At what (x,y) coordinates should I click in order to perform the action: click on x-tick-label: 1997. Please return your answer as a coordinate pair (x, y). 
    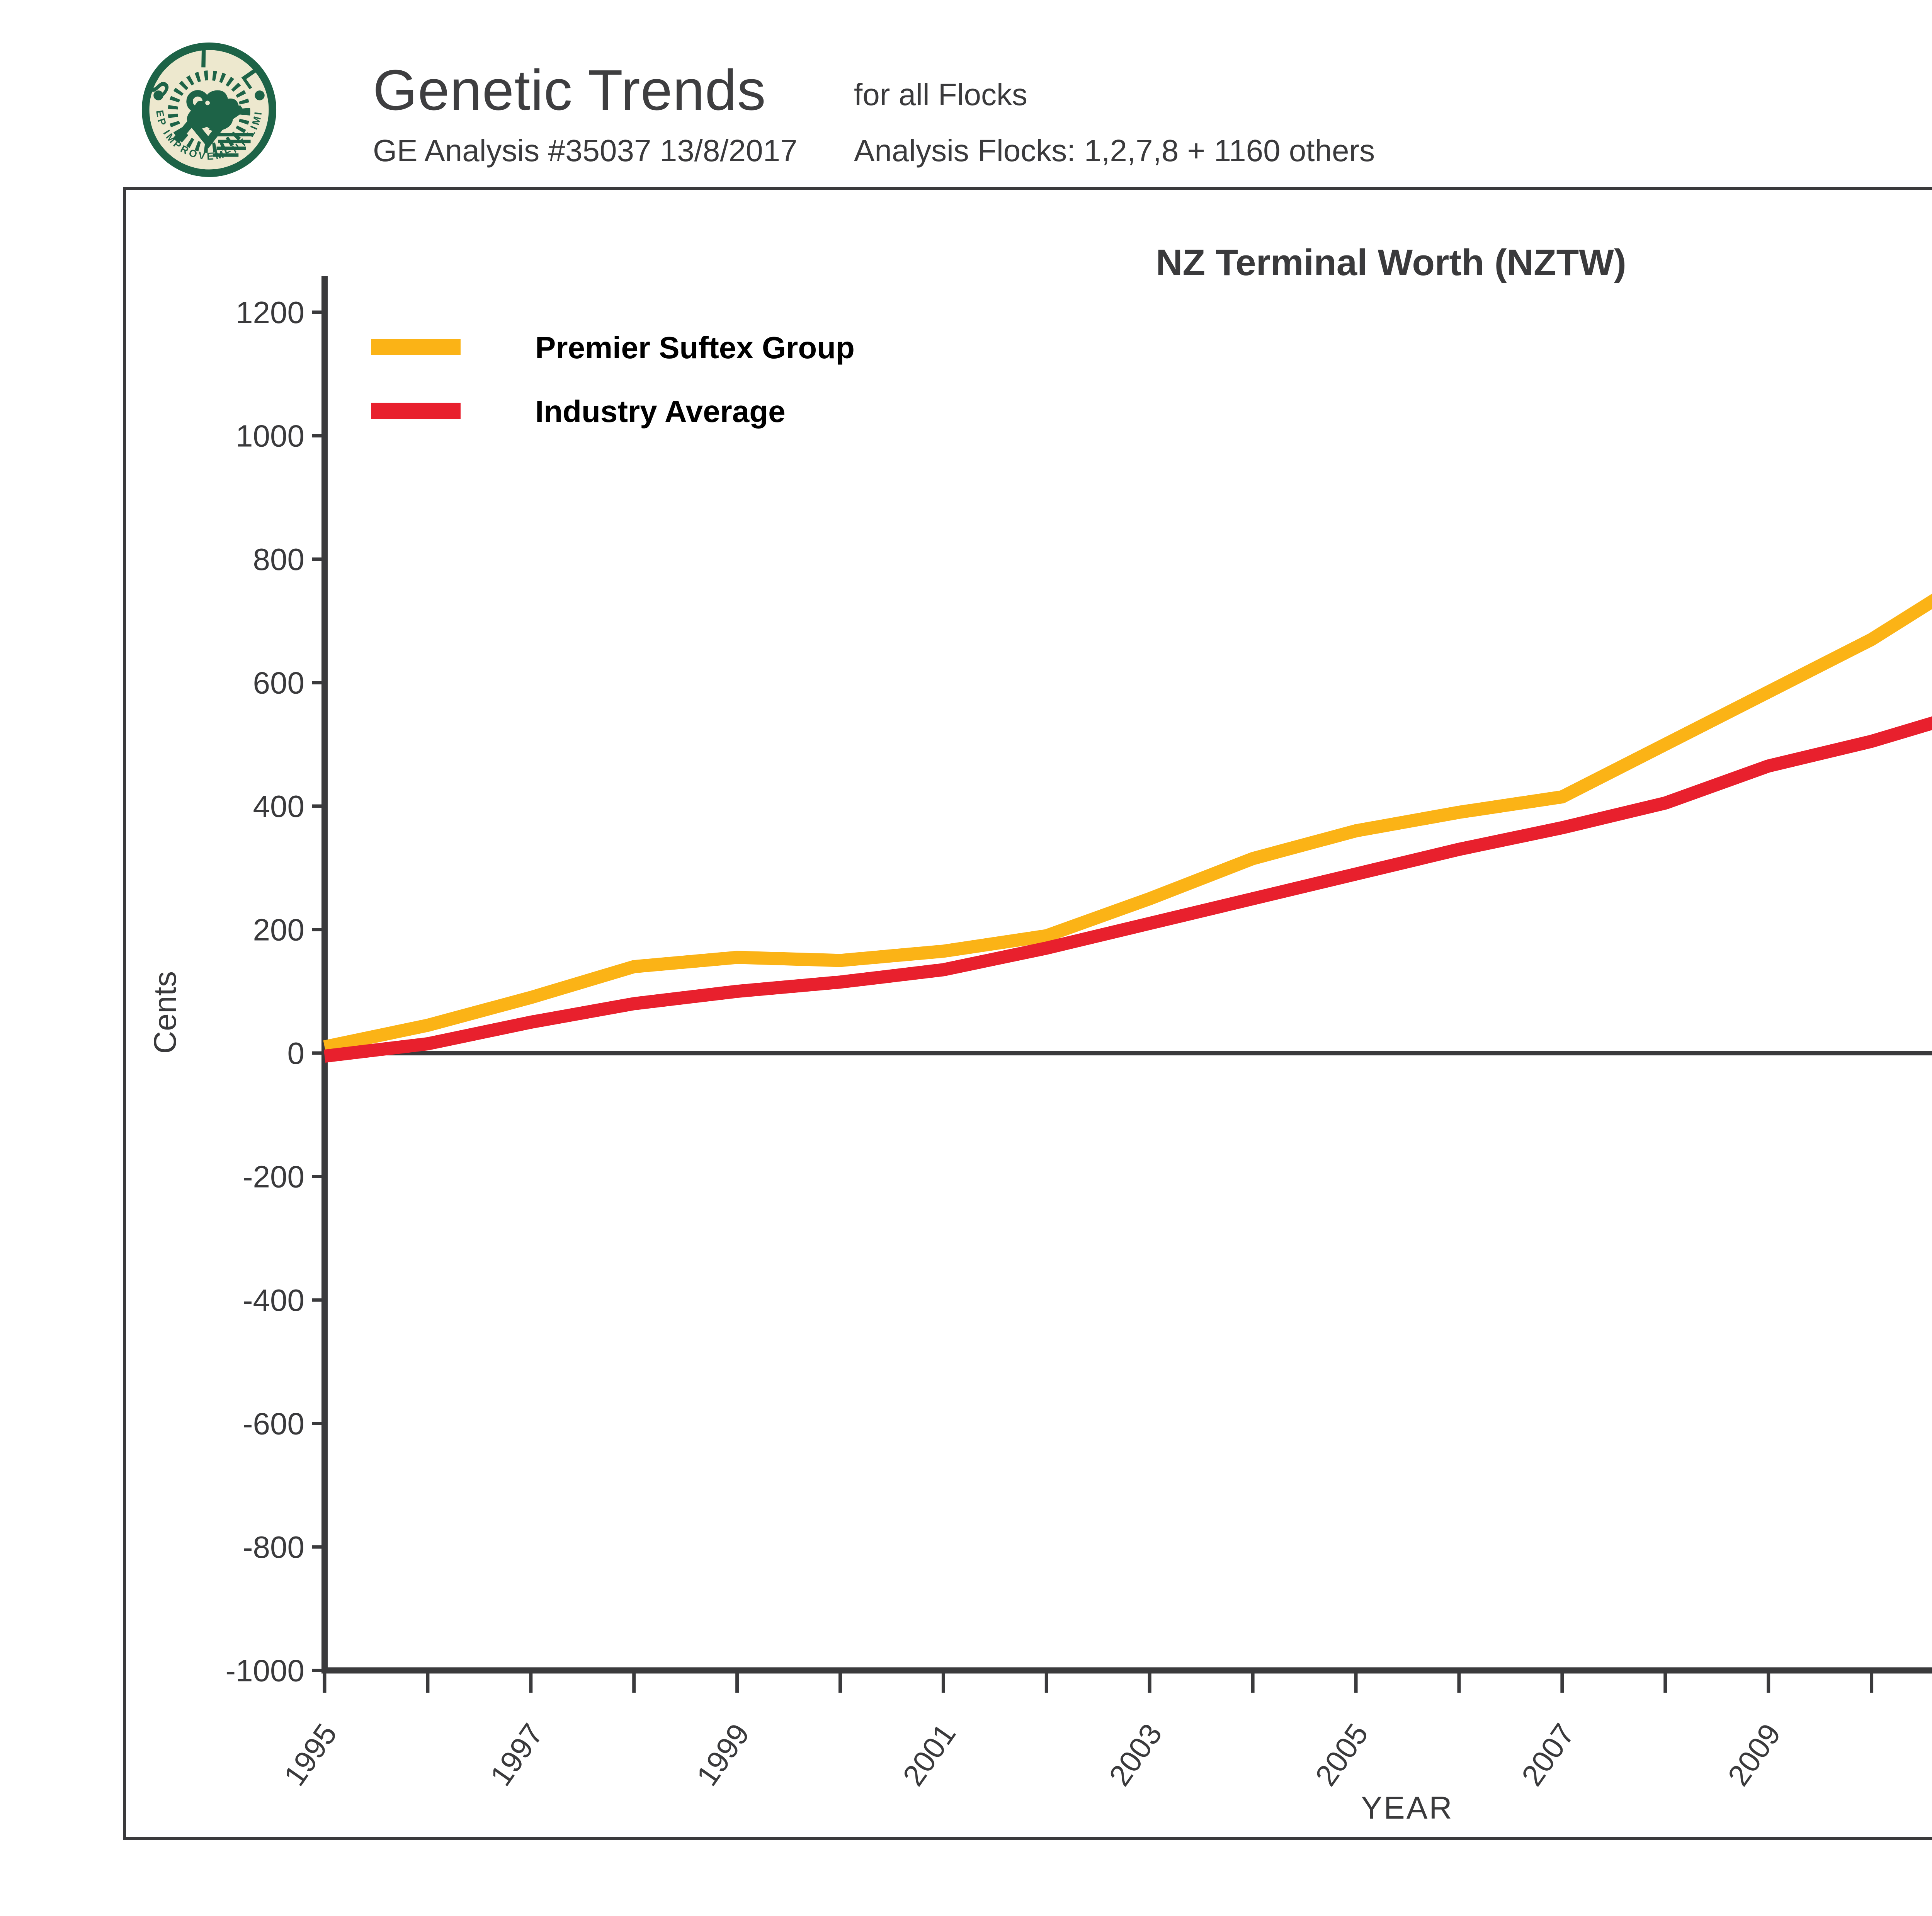
    Looking at the image, I should click on (517, 1755).